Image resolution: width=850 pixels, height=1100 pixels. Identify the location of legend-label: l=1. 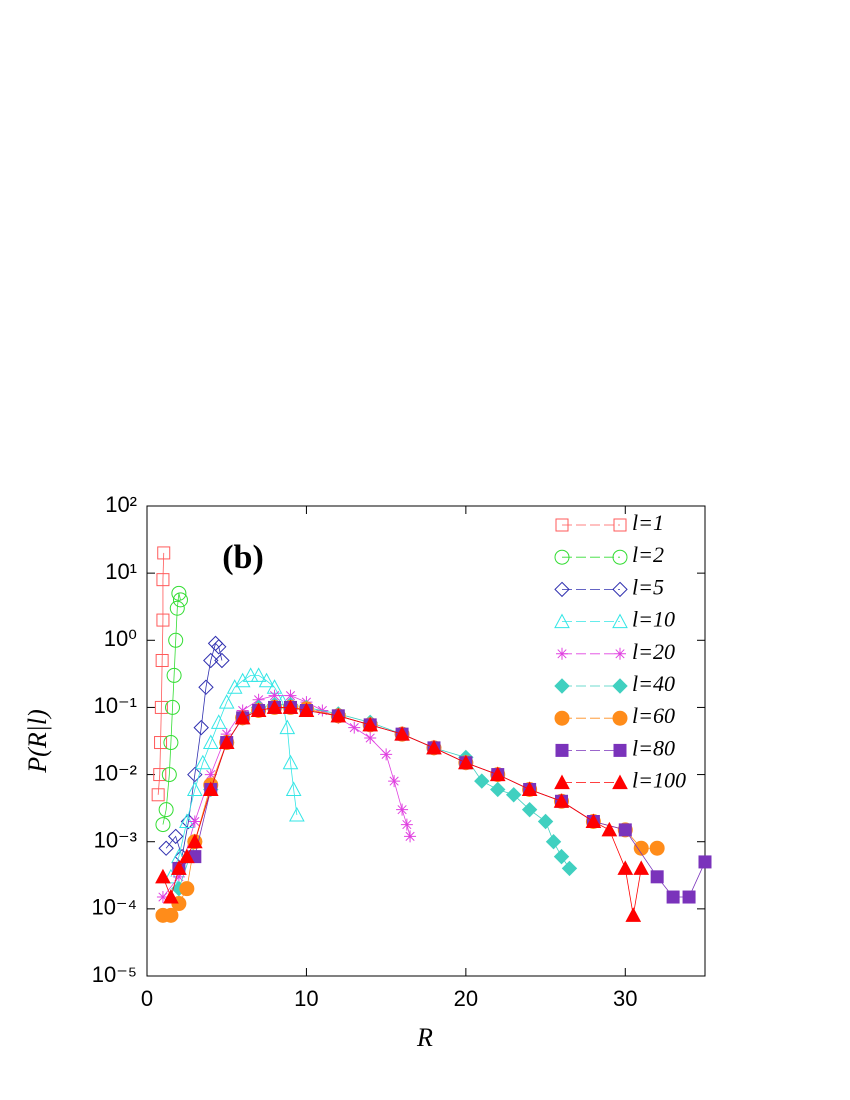
(648, 522).